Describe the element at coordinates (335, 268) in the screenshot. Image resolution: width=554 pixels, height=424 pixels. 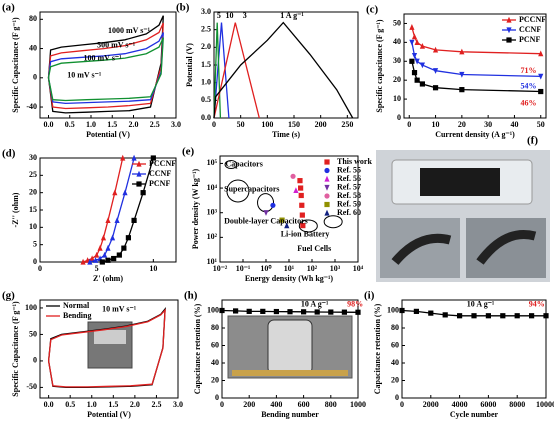
I see `x-tick-label: 10³` at that location.